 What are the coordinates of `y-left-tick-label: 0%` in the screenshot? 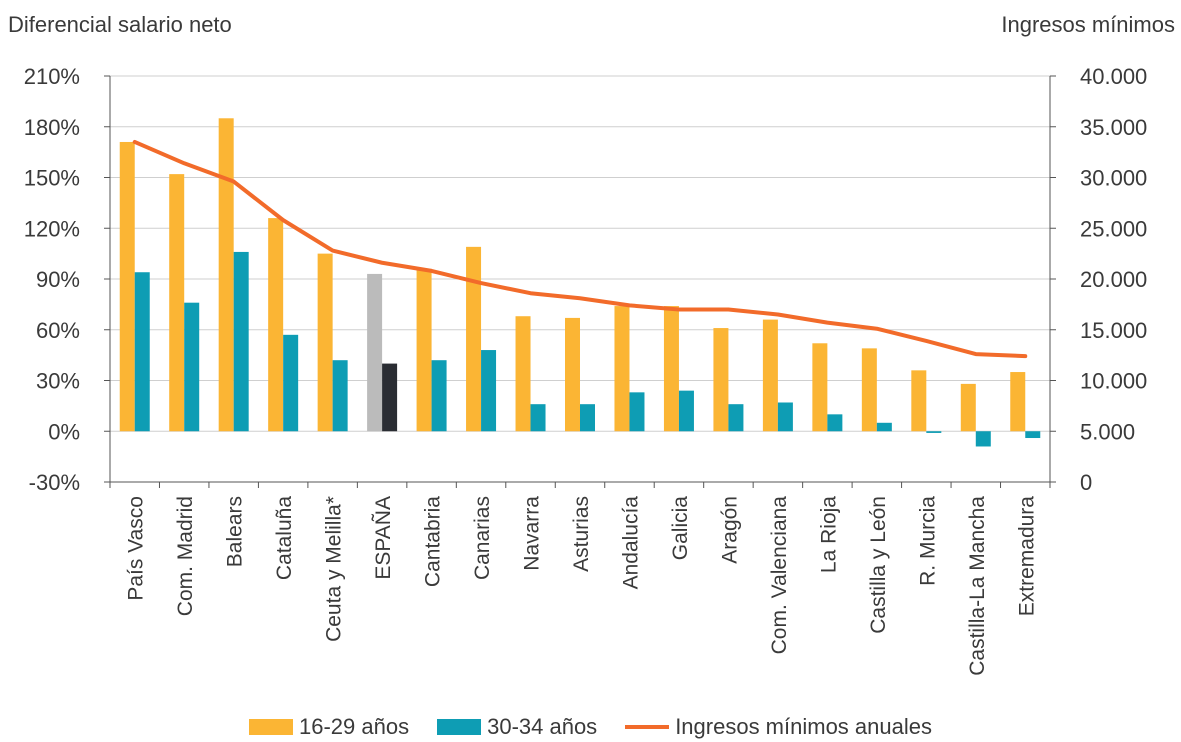 It's located at (64, 431).